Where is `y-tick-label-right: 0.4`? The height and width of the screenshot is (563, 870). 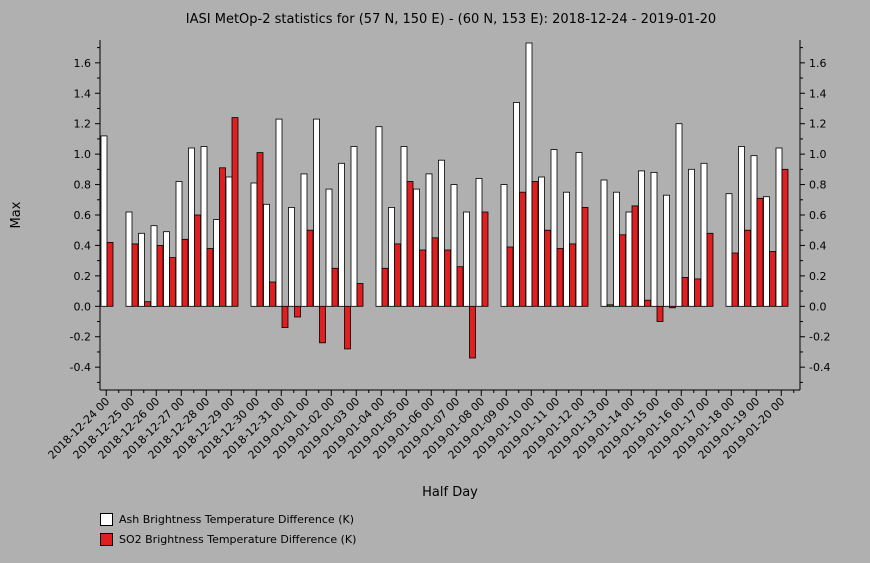 y-tick-label-right: 0.4 is located at coordinates (818, 245).